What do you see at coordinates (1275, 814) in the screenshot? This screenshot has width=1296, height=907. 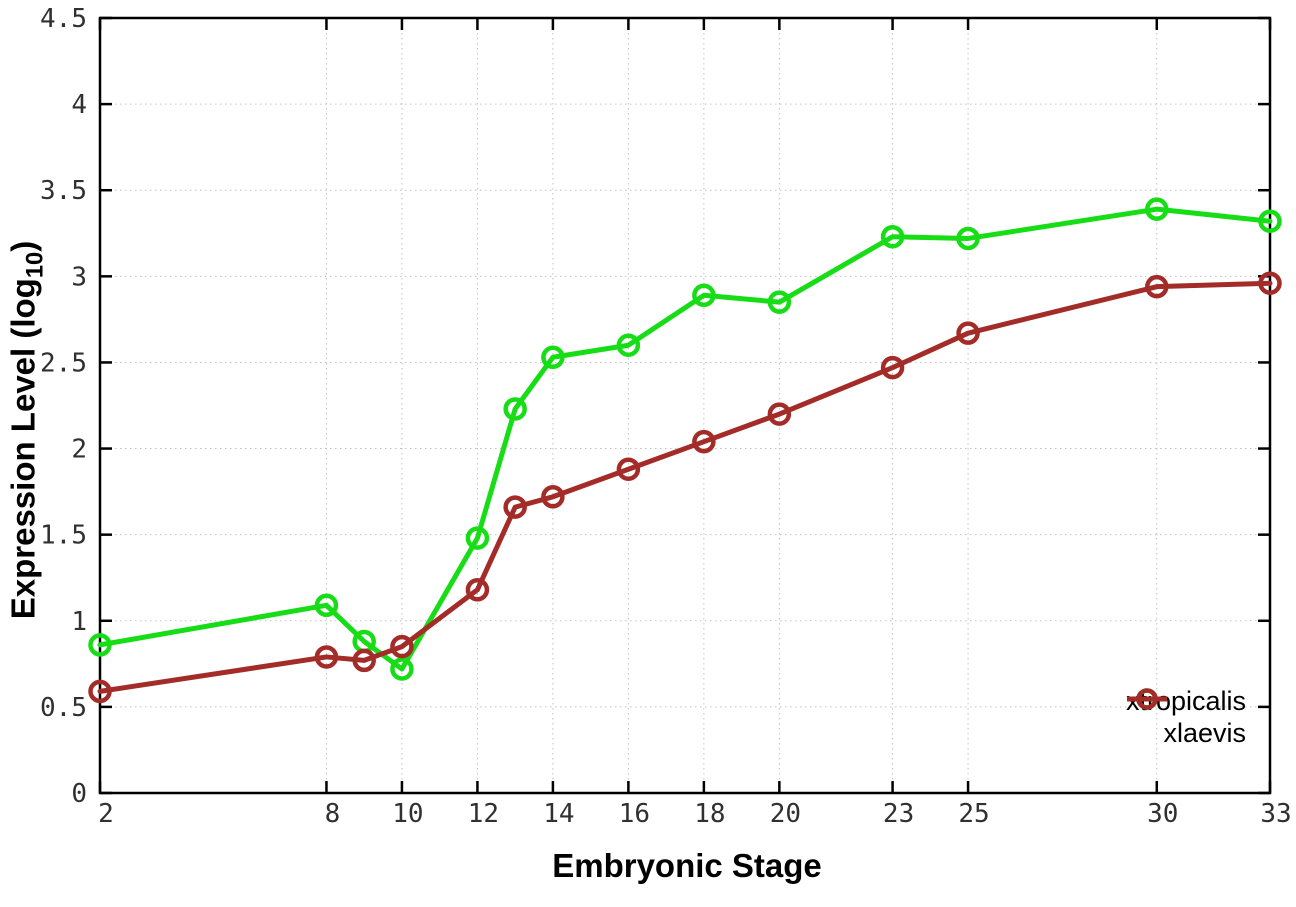 I see `x-tick-label: 33` at bounding box center [1275, 814].